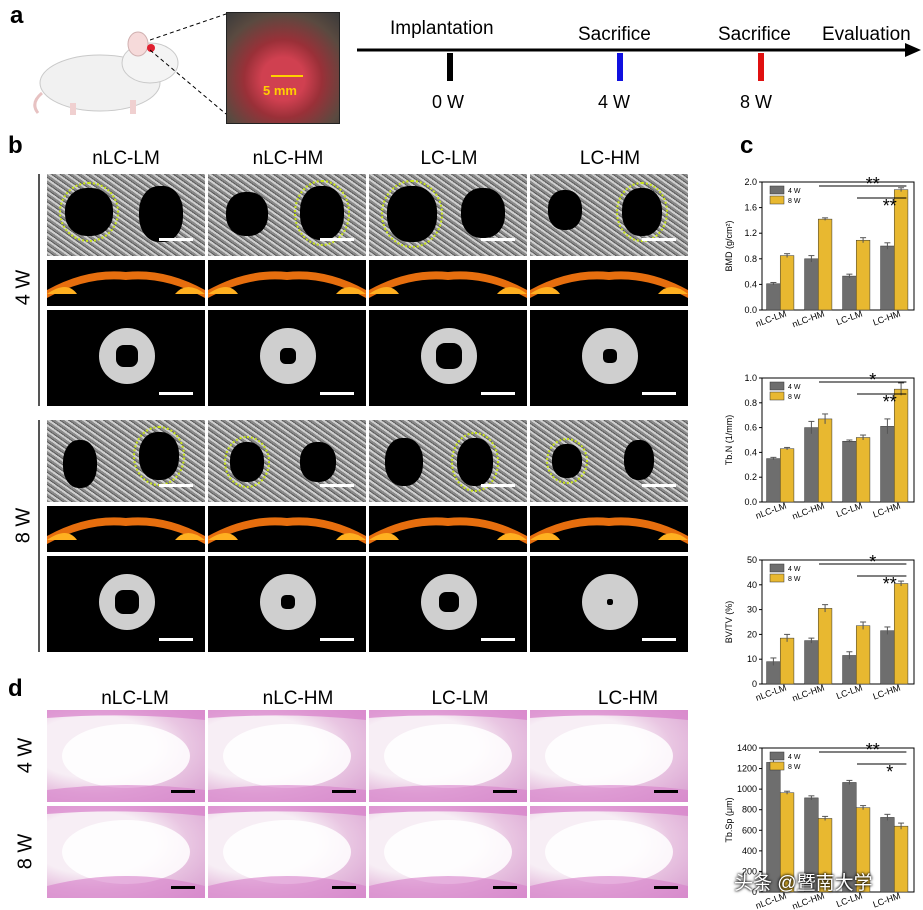 This screenshot has width=923, height=910. I want to click on b-row-bracket-4w, so click(39, 290).